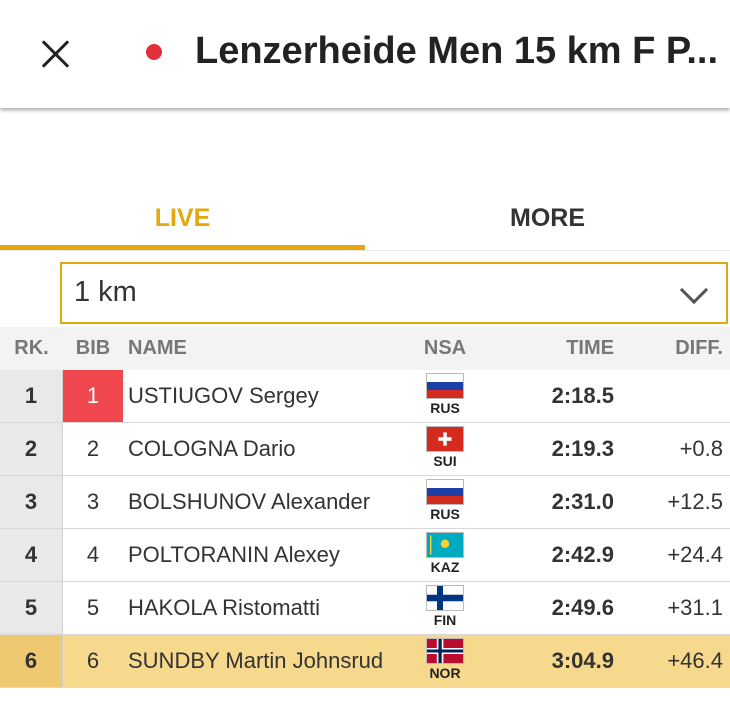 The width and height of the screenshot is (730, 722). What do you see at coordinates (365, 608) in the screenshot?
I see `table-row: 5 5 HAKOLA Ristomatti FIN 2:49.6 +31.1` at bounding box center [365, 608].